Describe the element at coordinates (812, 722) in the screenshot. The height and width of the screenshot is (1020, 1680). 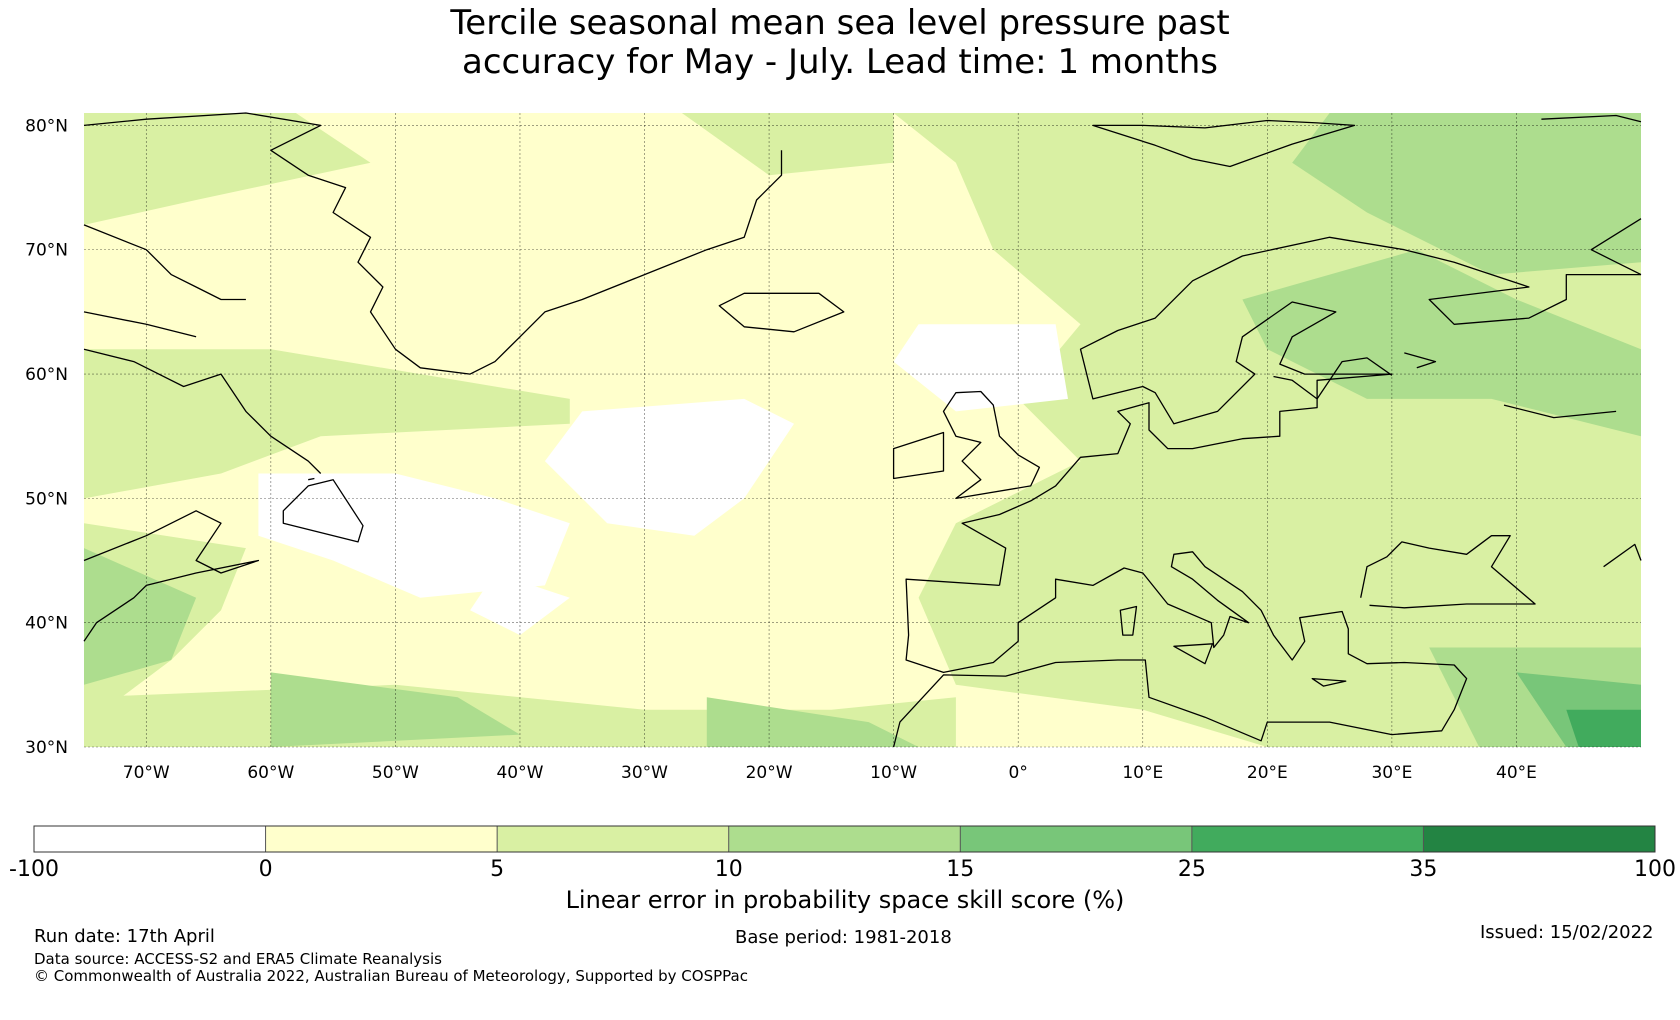
I see `field-south-b` at that location.